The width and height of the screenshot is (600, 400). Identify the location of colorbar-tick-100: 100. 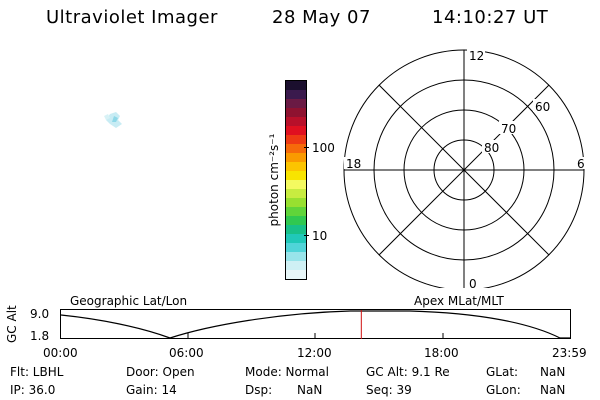
(323, 148).